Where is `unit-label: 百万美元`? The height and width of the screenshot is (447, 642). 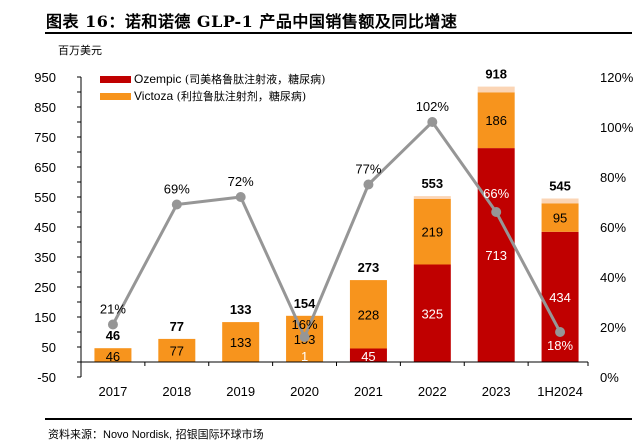
unit-label: 百万美元 is located at coordinates (80, 50).